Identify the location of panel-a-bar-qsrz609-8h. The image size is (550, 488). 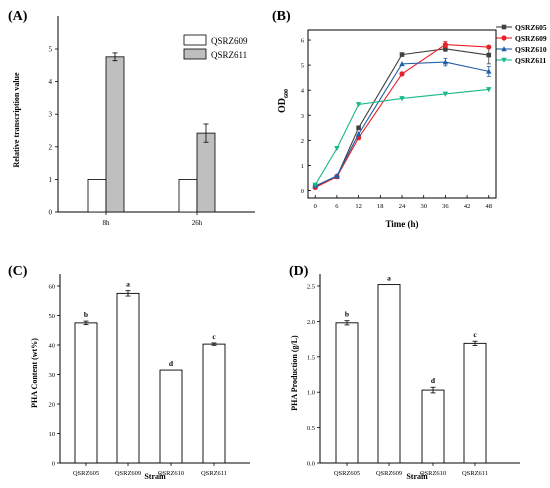
(97, 195).